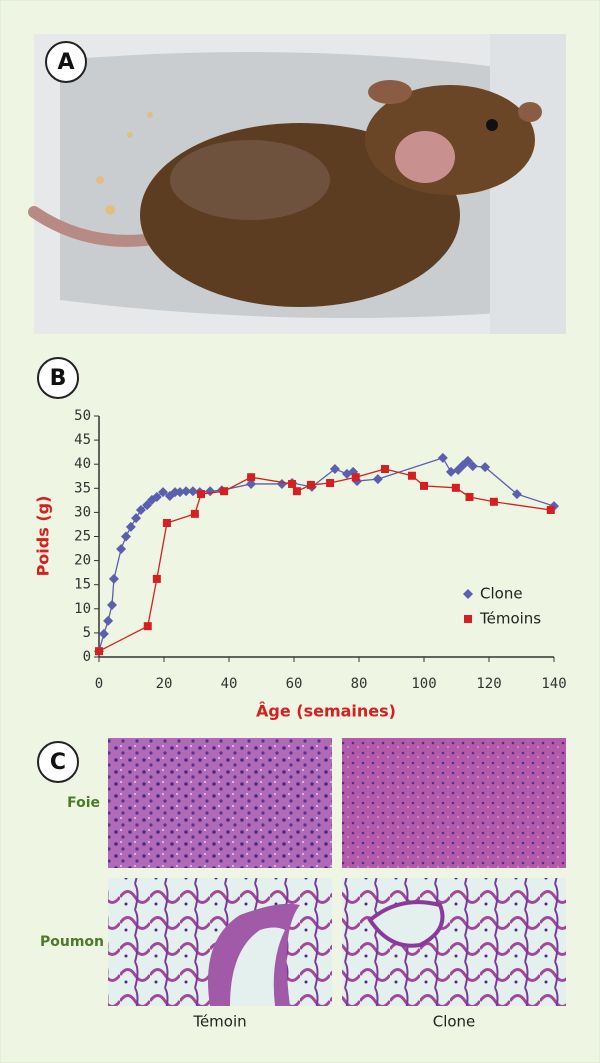 This screenshot has width=600, height=1063. Describe the element at coordinates (326, 711) in the screenshot. I see `x-axis-label: Âge (semaines)` at that location.